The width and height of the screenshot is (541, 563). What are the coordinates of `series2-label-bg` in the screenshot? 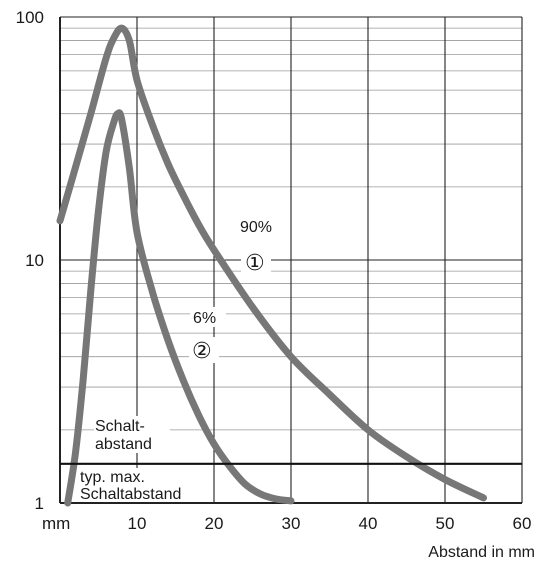 It's located at (208, 317).